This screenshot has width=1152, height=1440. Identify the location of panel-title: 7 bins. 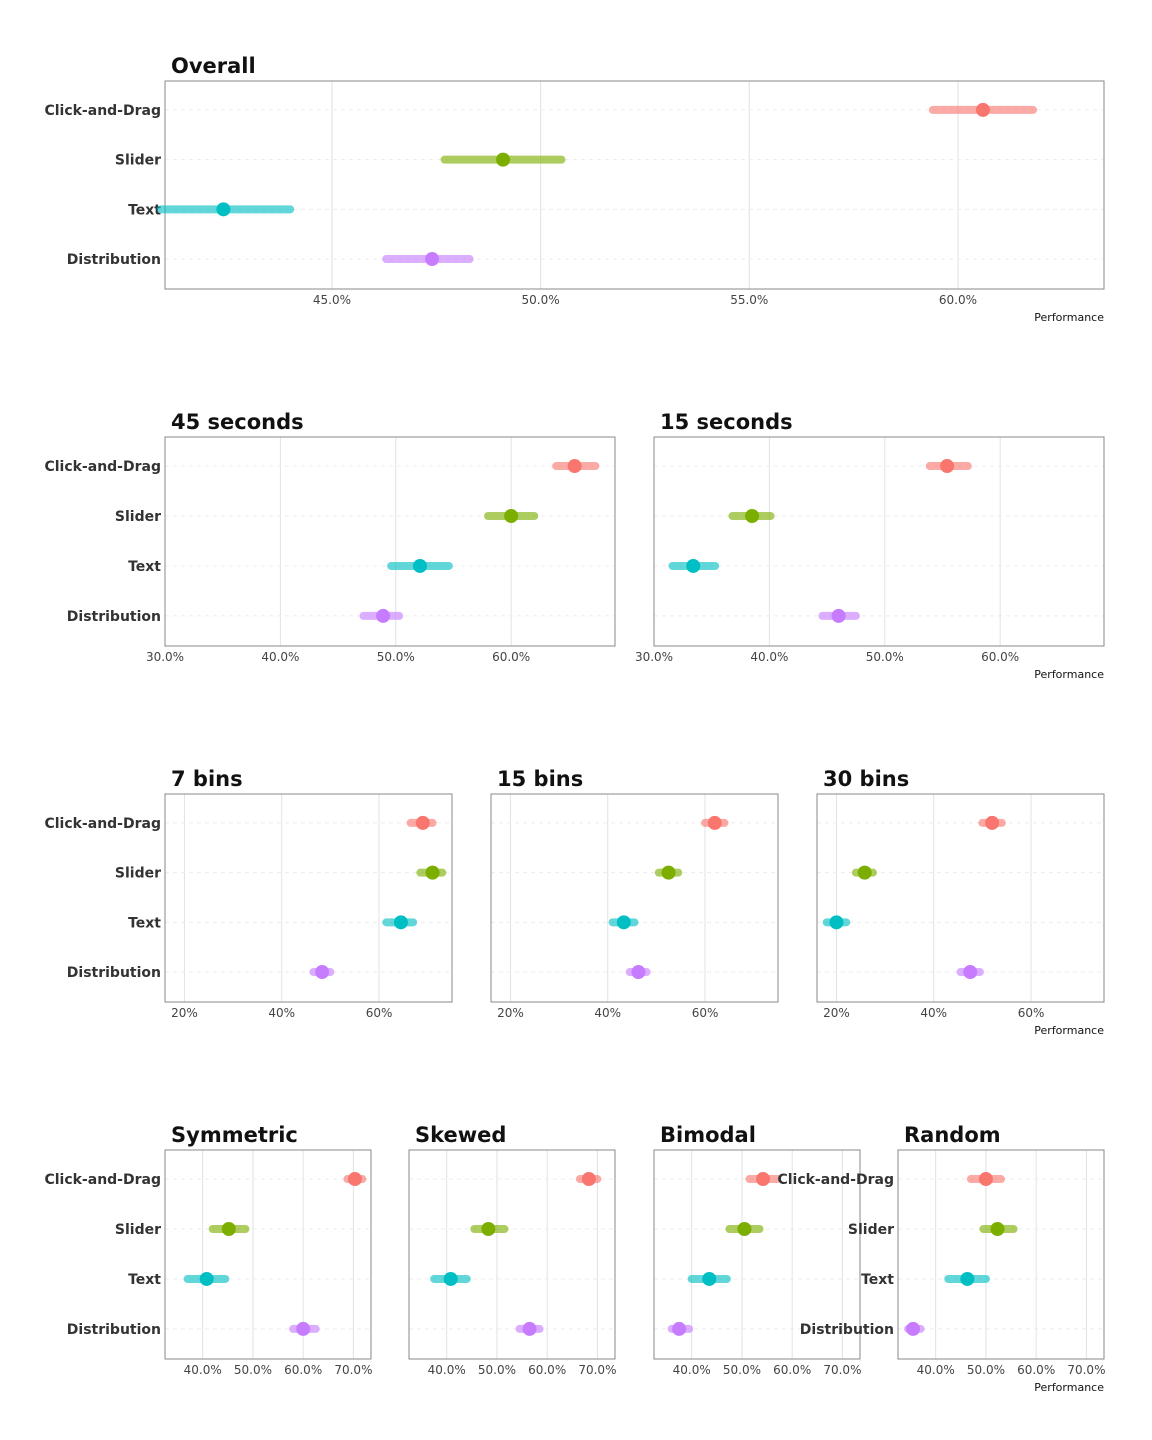
(207, 779).